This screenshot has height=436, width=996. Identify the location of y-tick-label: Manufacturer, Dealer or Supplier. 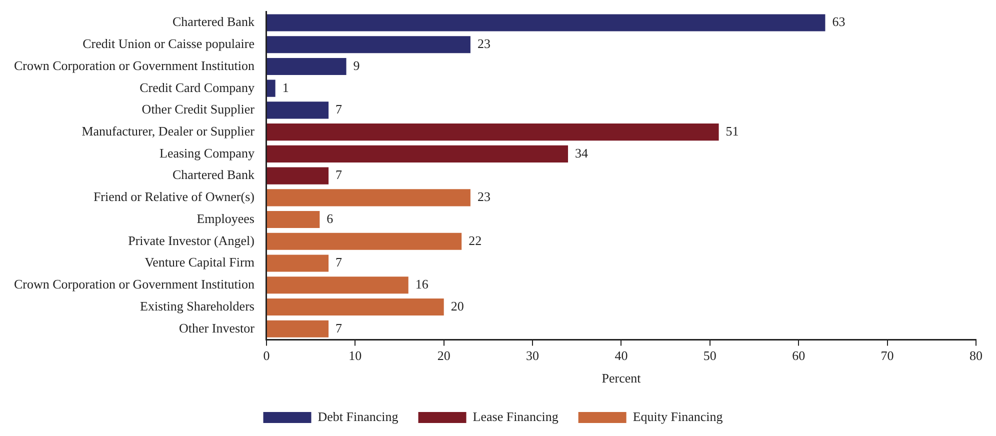
(169, 130).